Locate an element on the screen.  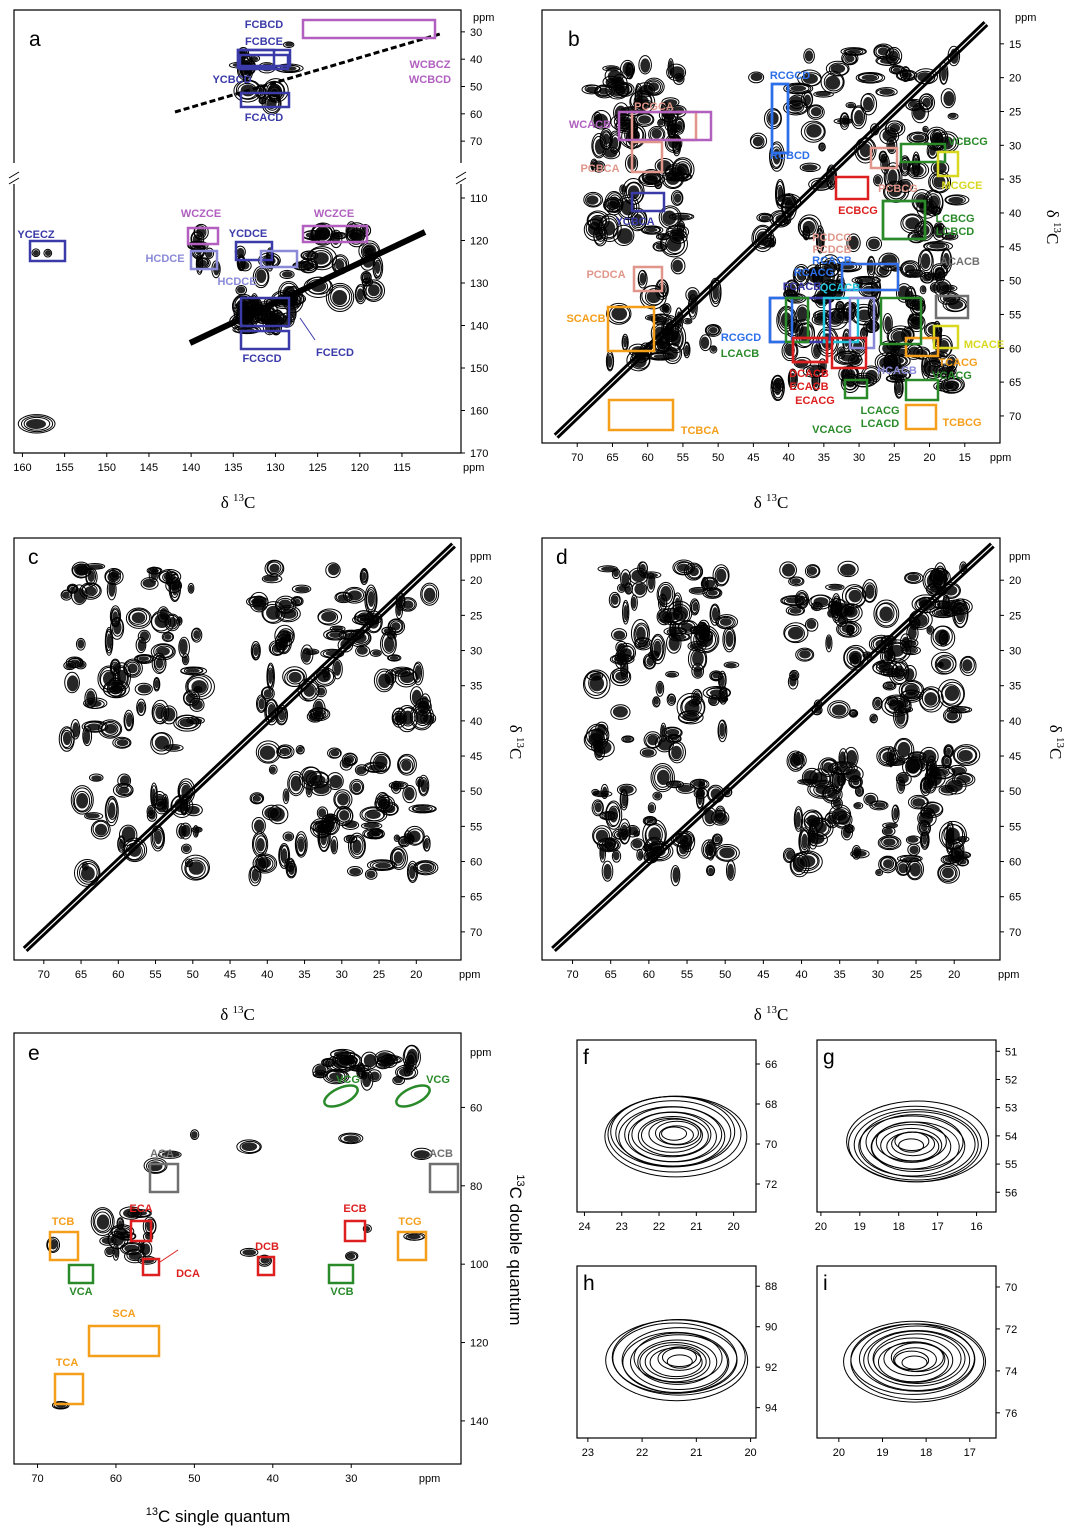
panel-h-contour is located at coordinates (675, 1362).